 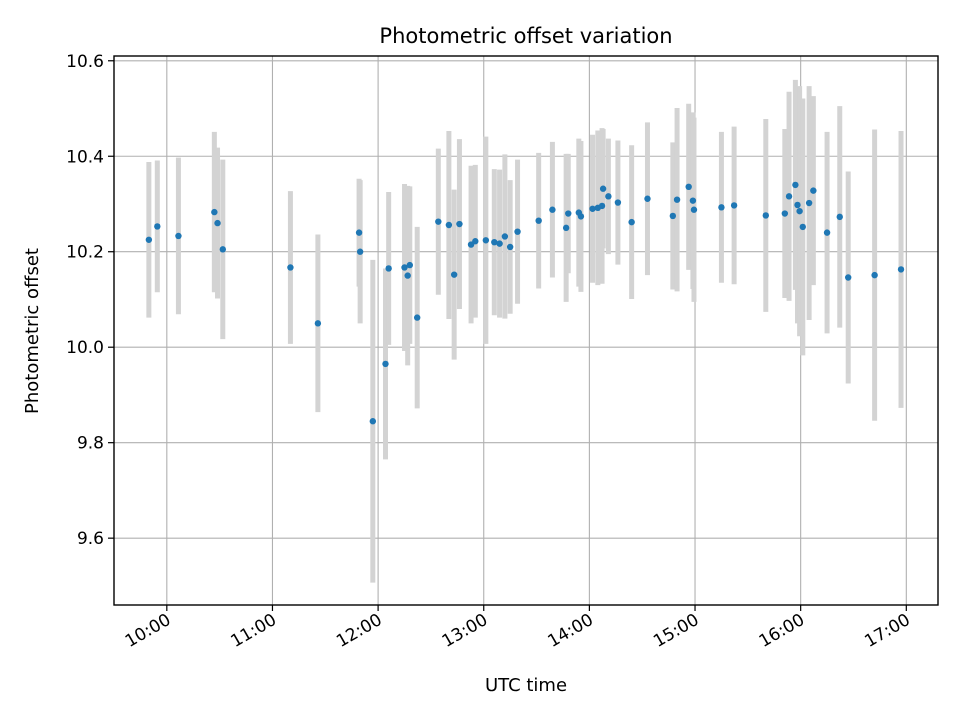 What do you see at coordinates (85, 157) in the screenshot?
I see `y-tick-label: 10.4` at bounding box center [85, 157].